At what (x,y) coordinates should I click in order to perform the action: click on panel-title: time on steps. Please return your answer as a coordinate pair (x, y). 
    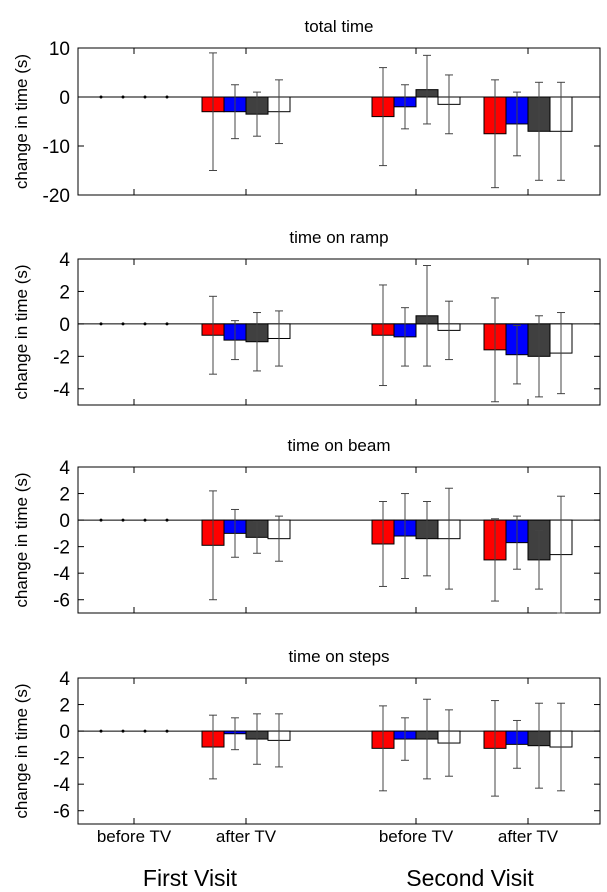
    Looking at the image, I should click on (338, 656).